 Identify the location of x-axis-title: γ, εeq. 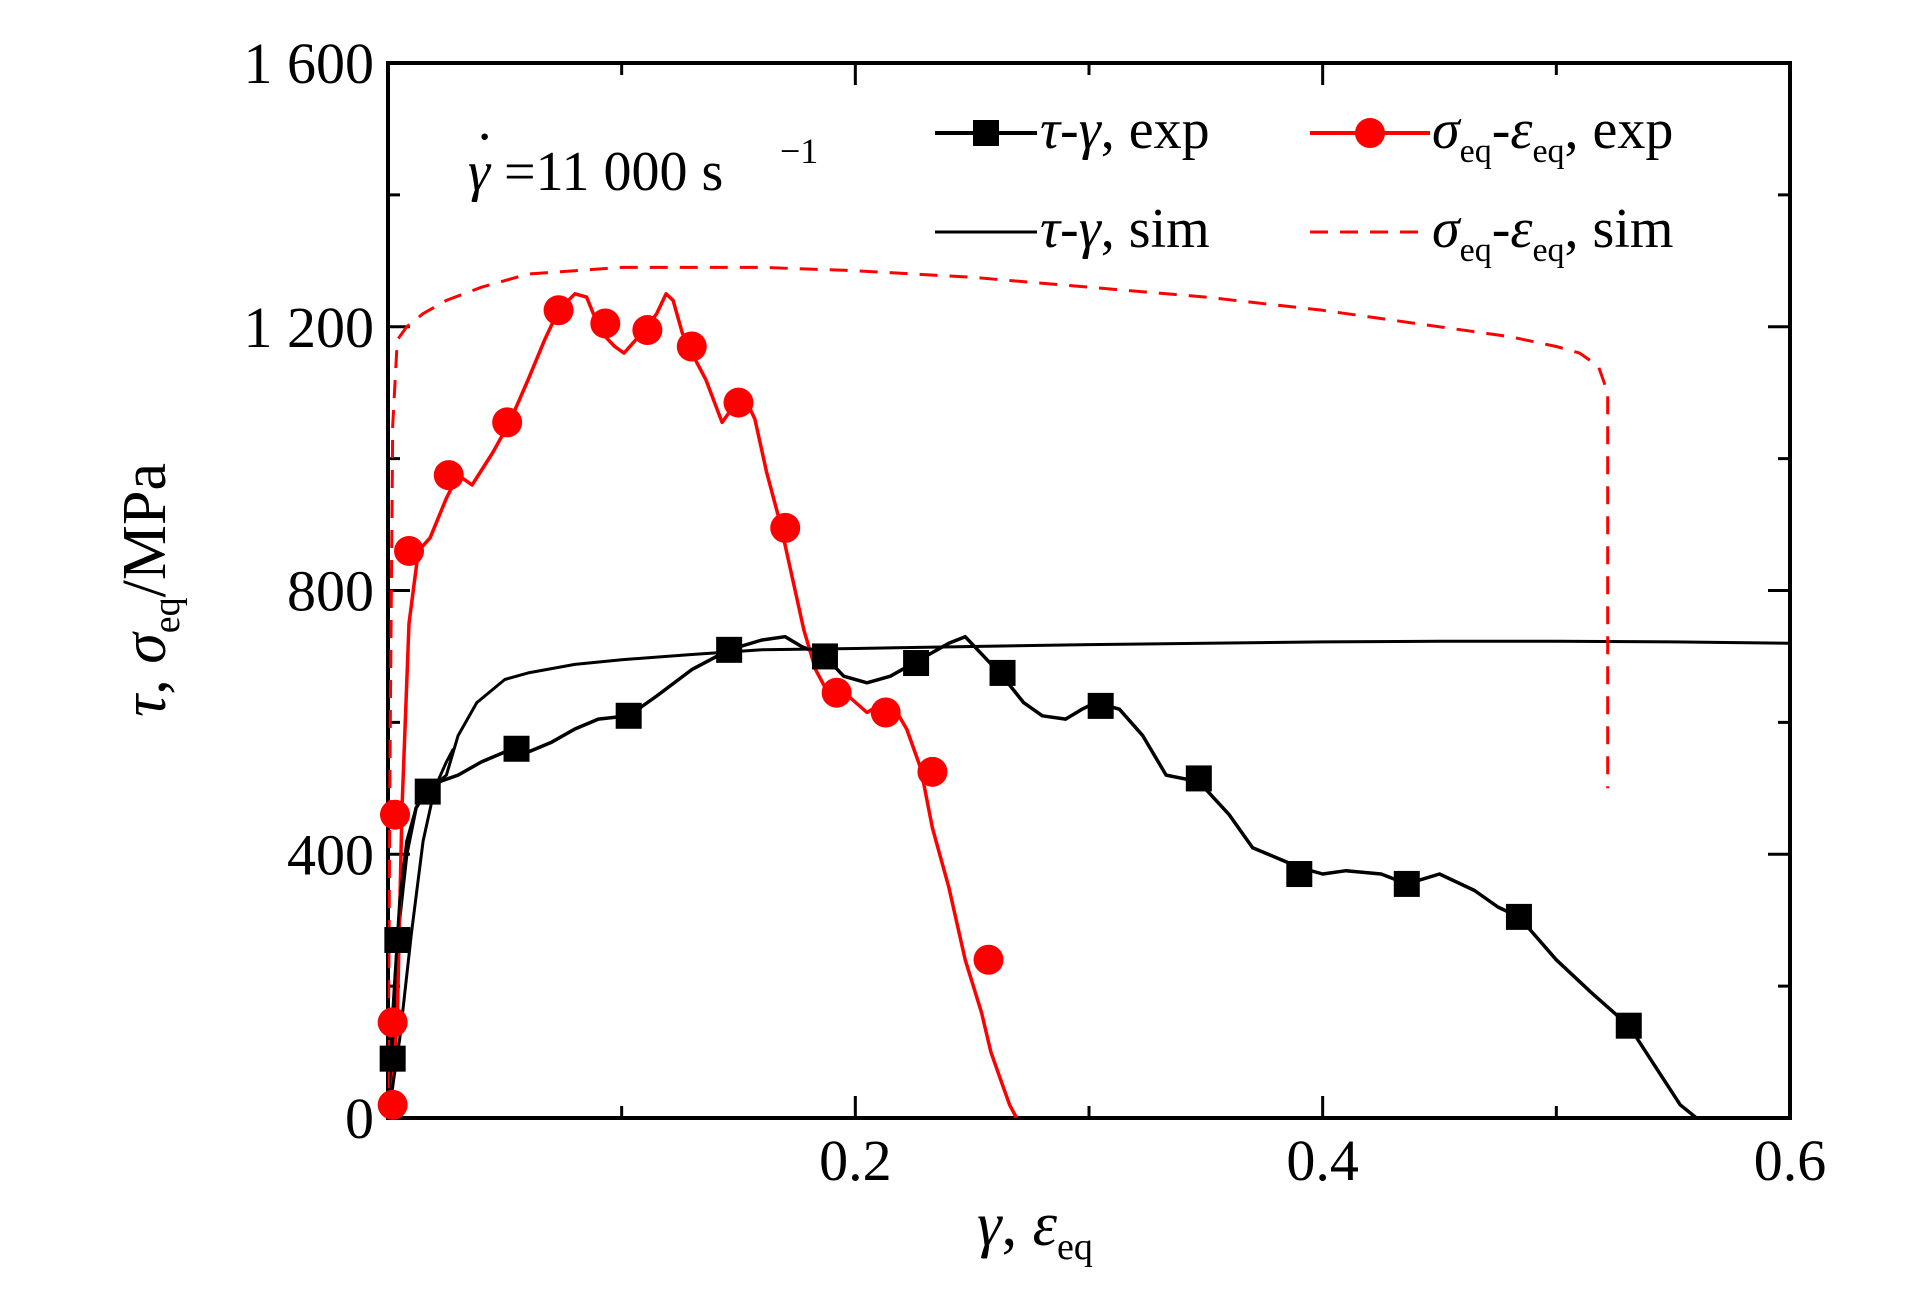
(1035, 1229).